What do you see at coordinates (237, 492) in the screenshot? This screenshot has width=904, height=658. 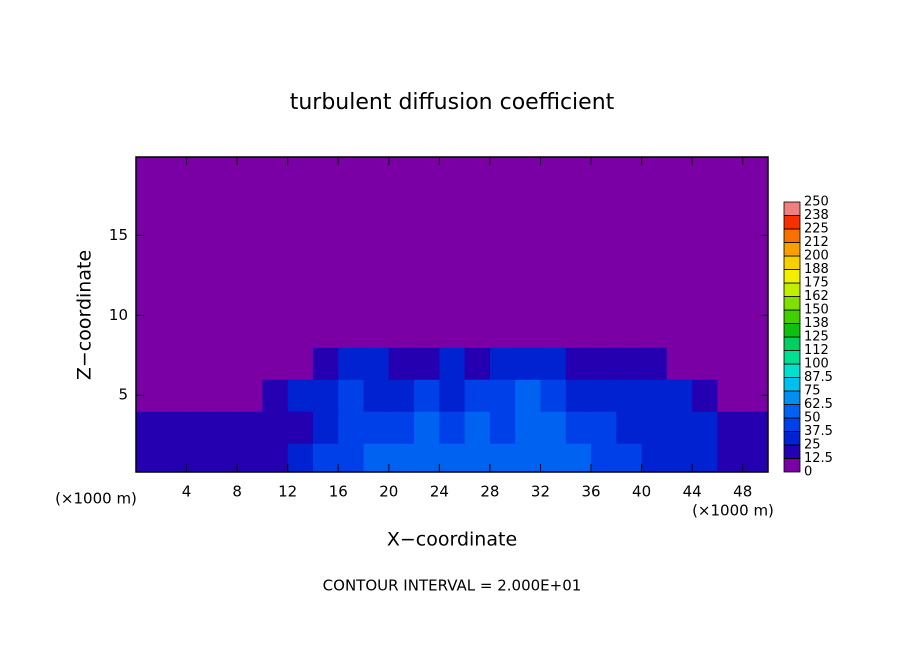 I see `x-tick-label: 8` at bounding box center [237, 492].